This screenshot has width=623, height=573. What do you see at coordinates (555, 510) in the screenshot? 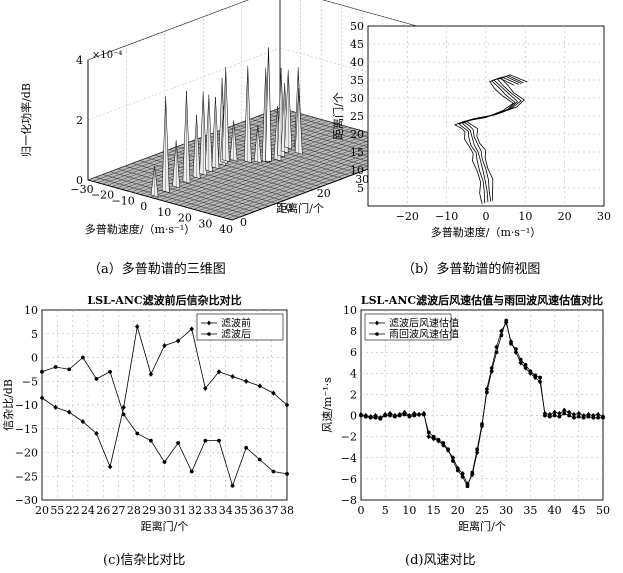
I see `x-tick-label: 40` at bounding box center [555, 510].